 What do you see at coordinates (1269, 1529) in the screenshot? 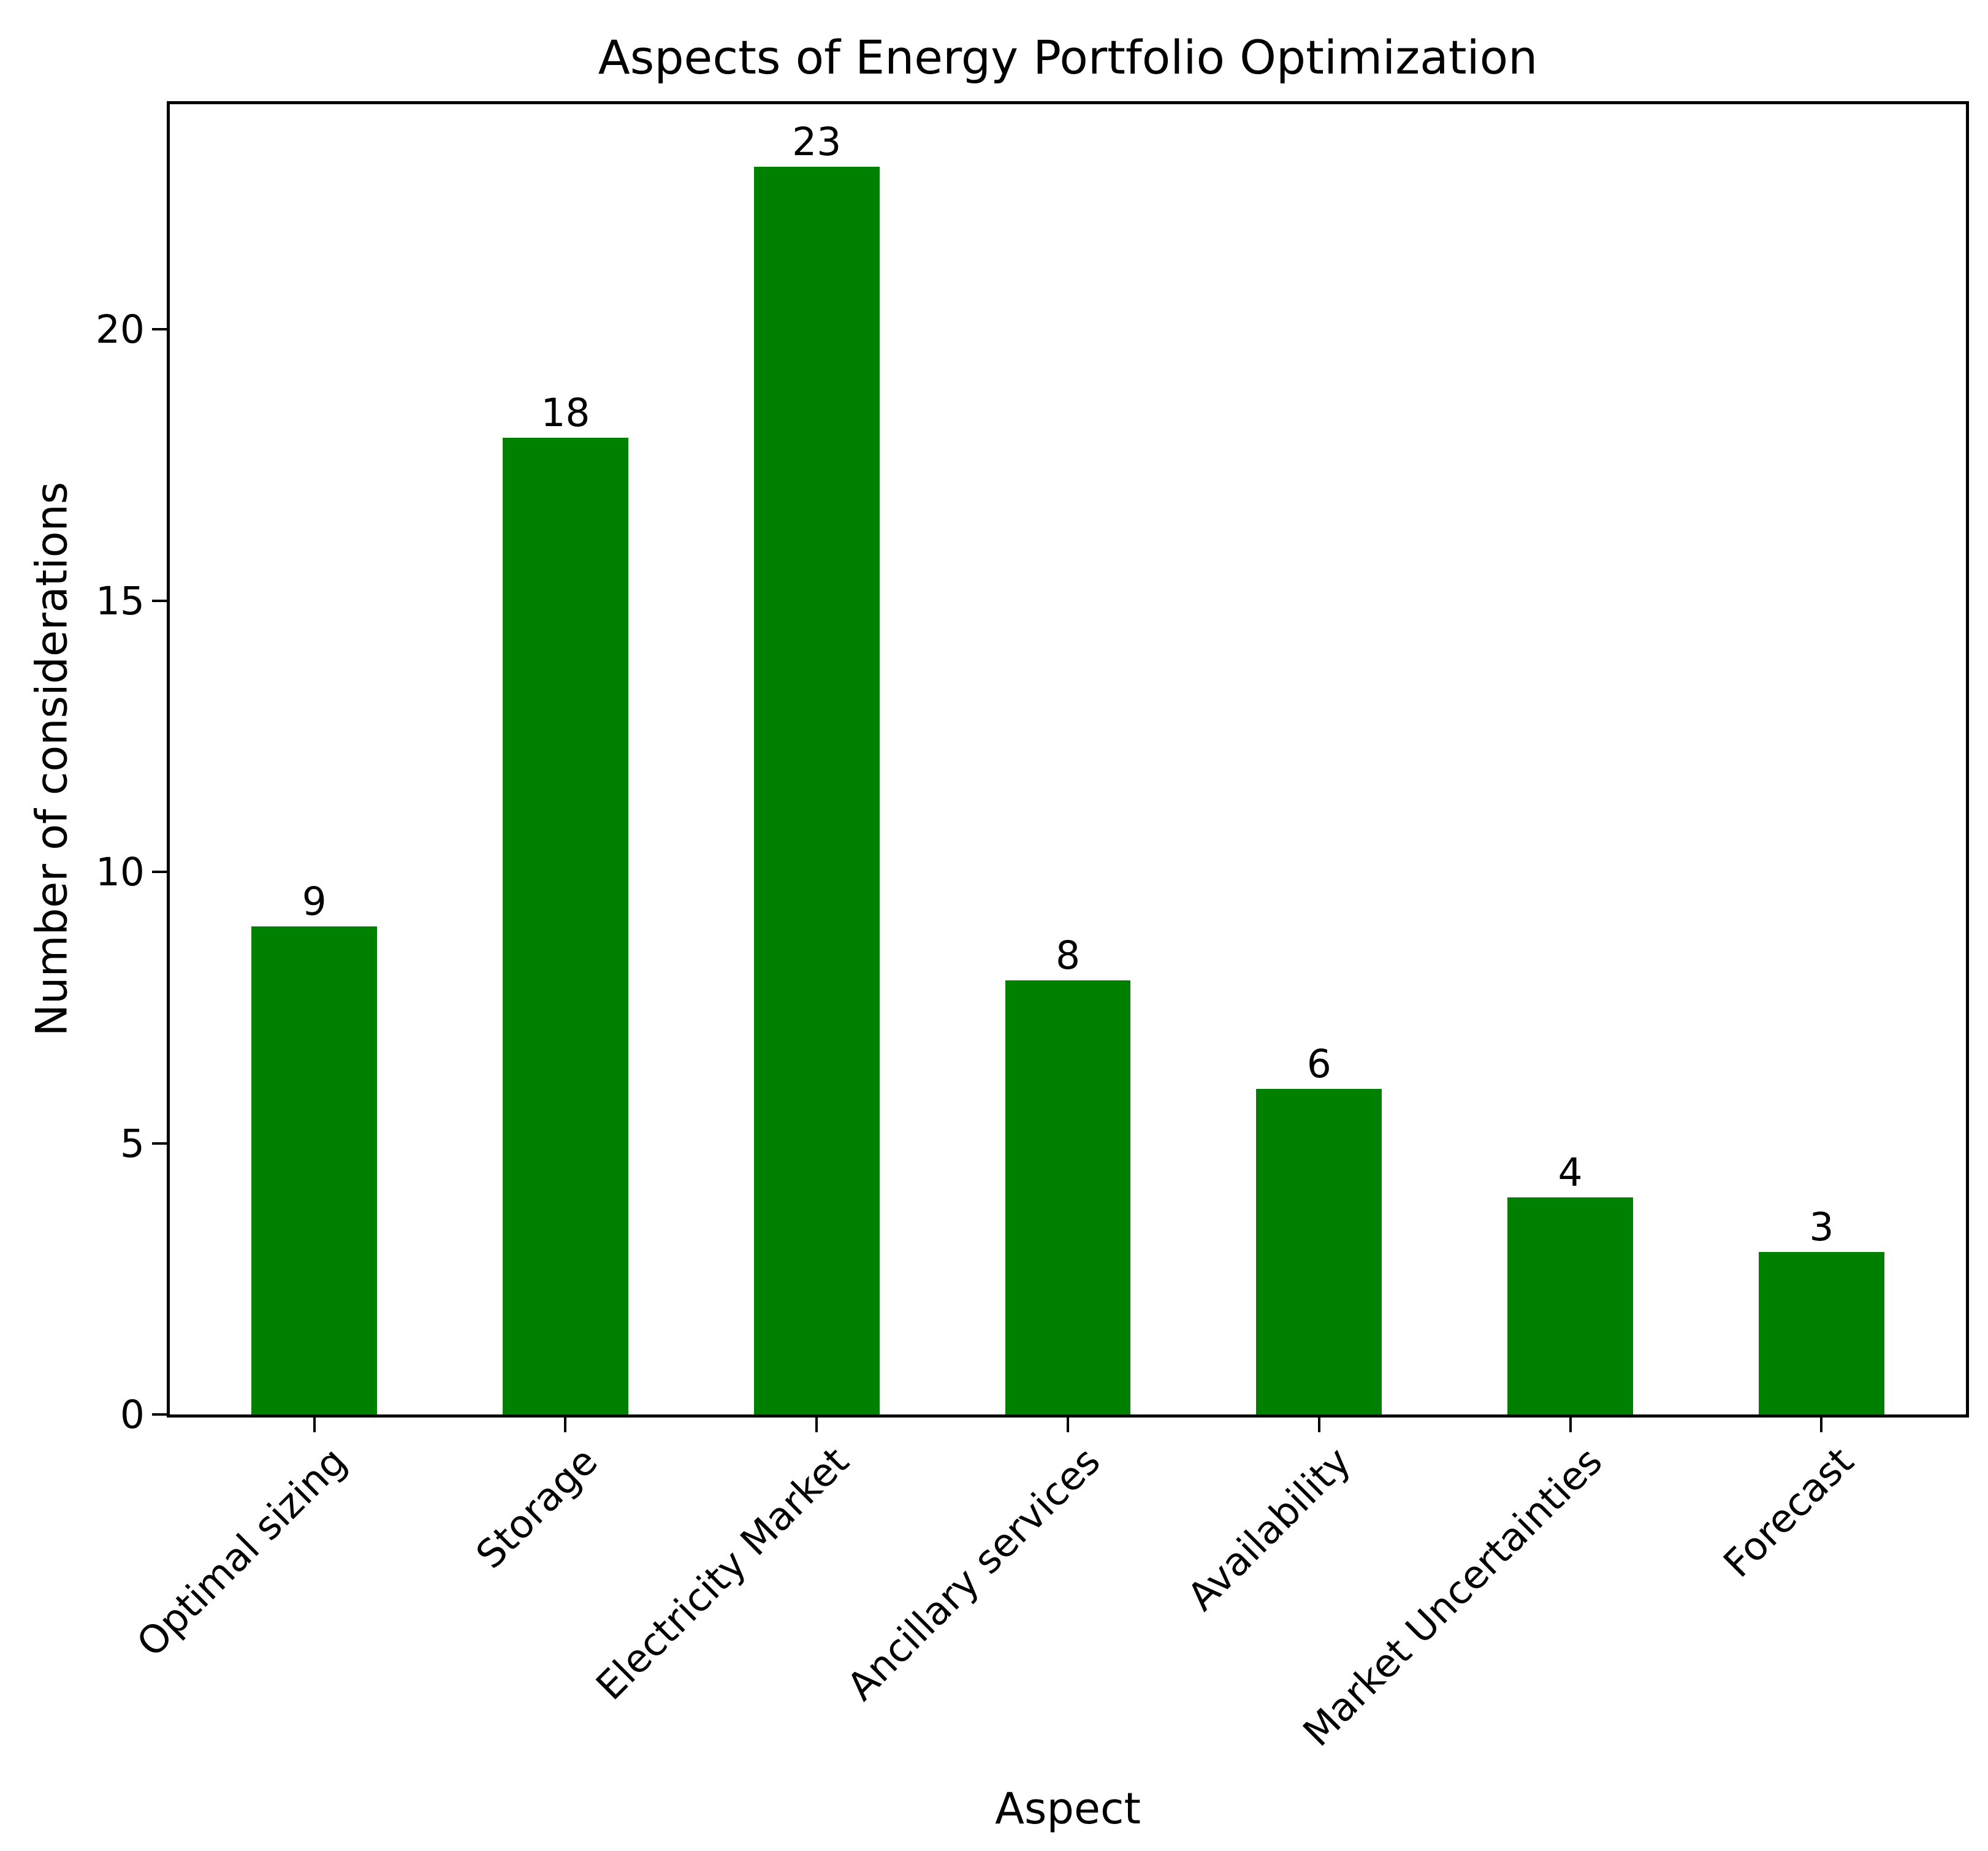
I see `x-tick-label: Availability` at bounding box center [1269, 1529].